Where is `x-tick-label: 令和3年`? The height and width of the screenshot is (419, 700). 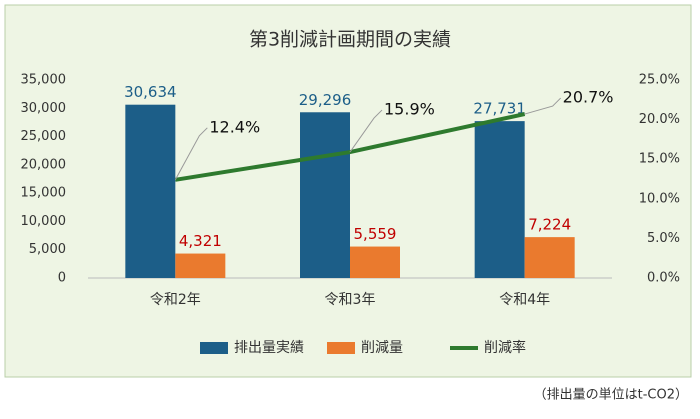
x-tick-label: 令和3年 is located at coordinates (350, 300).